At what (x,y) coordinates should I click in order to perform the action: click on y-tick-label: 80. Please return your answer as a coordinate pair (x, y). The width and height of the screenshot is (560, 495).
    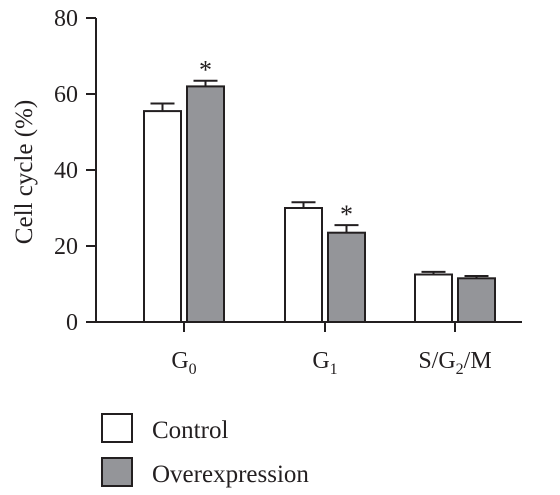
    Looking at the image, I should click on (66, 19).